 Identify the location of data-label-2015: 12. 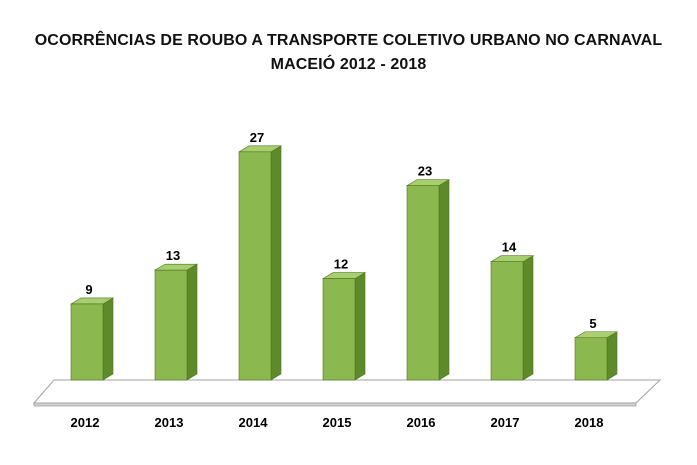
(341, 264).